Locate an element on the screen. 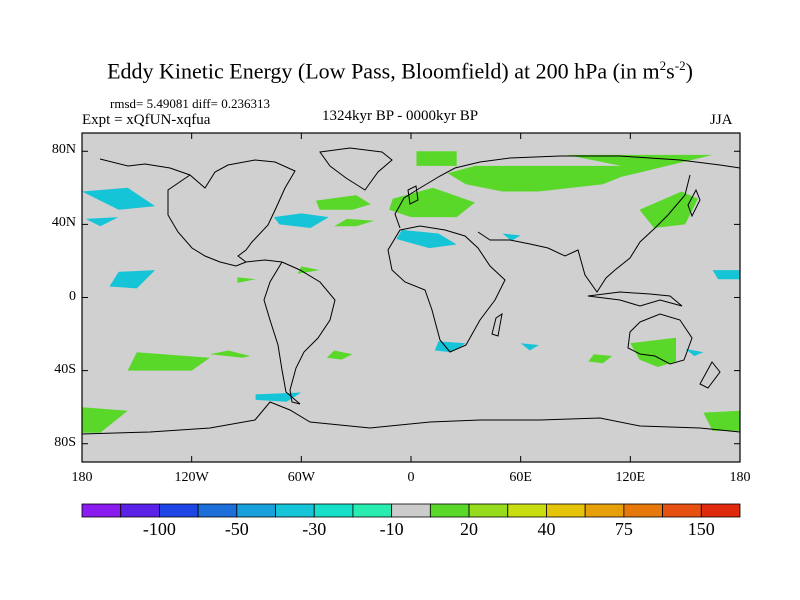  south-america-coast is located at coordinates (308, 333).